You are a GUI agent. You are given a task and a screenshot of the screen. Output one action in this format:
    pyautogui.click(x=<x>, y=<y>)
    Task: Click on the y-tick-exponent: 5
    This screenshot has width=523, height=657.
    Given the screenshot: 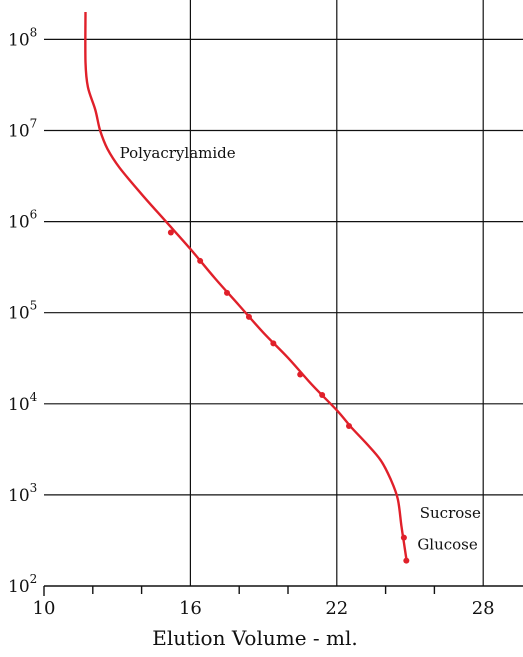 What is the action you would take?
    pyautogui.click(x=34, y=306)
    